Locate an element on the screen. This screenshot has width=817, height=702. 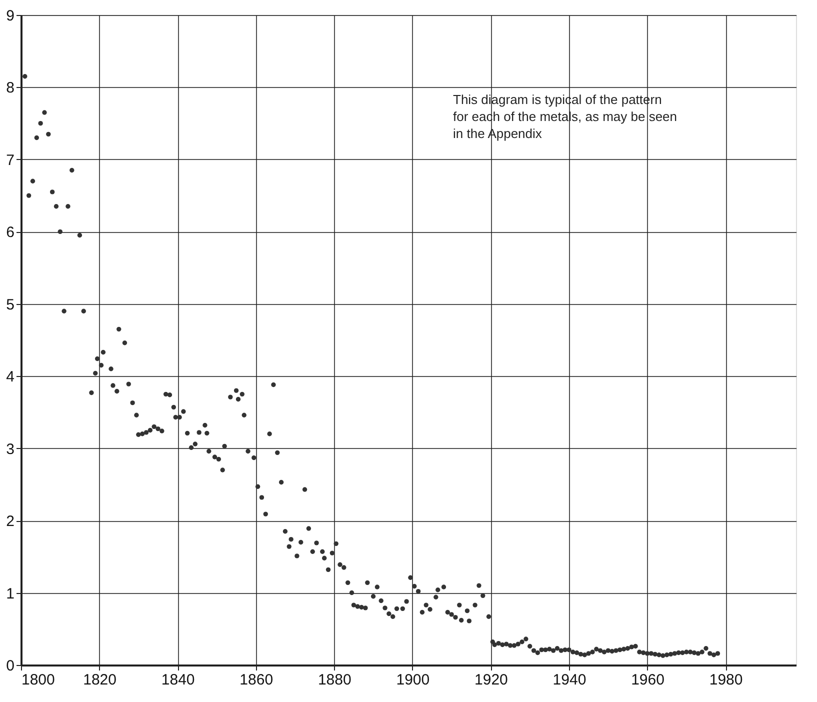
y-tick-label: 9 is located at coordinates (10, 16).